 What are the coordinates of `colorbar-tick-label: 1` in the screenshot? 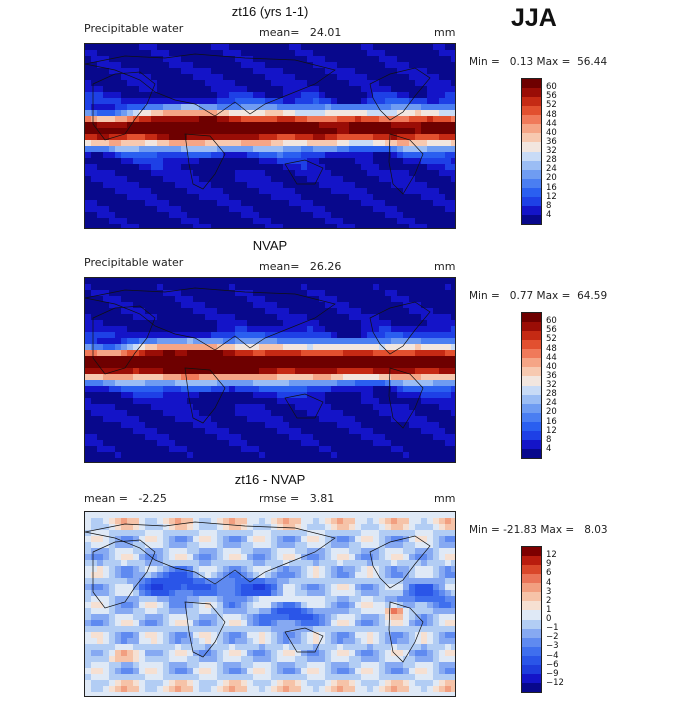 It's located at (549, 609).